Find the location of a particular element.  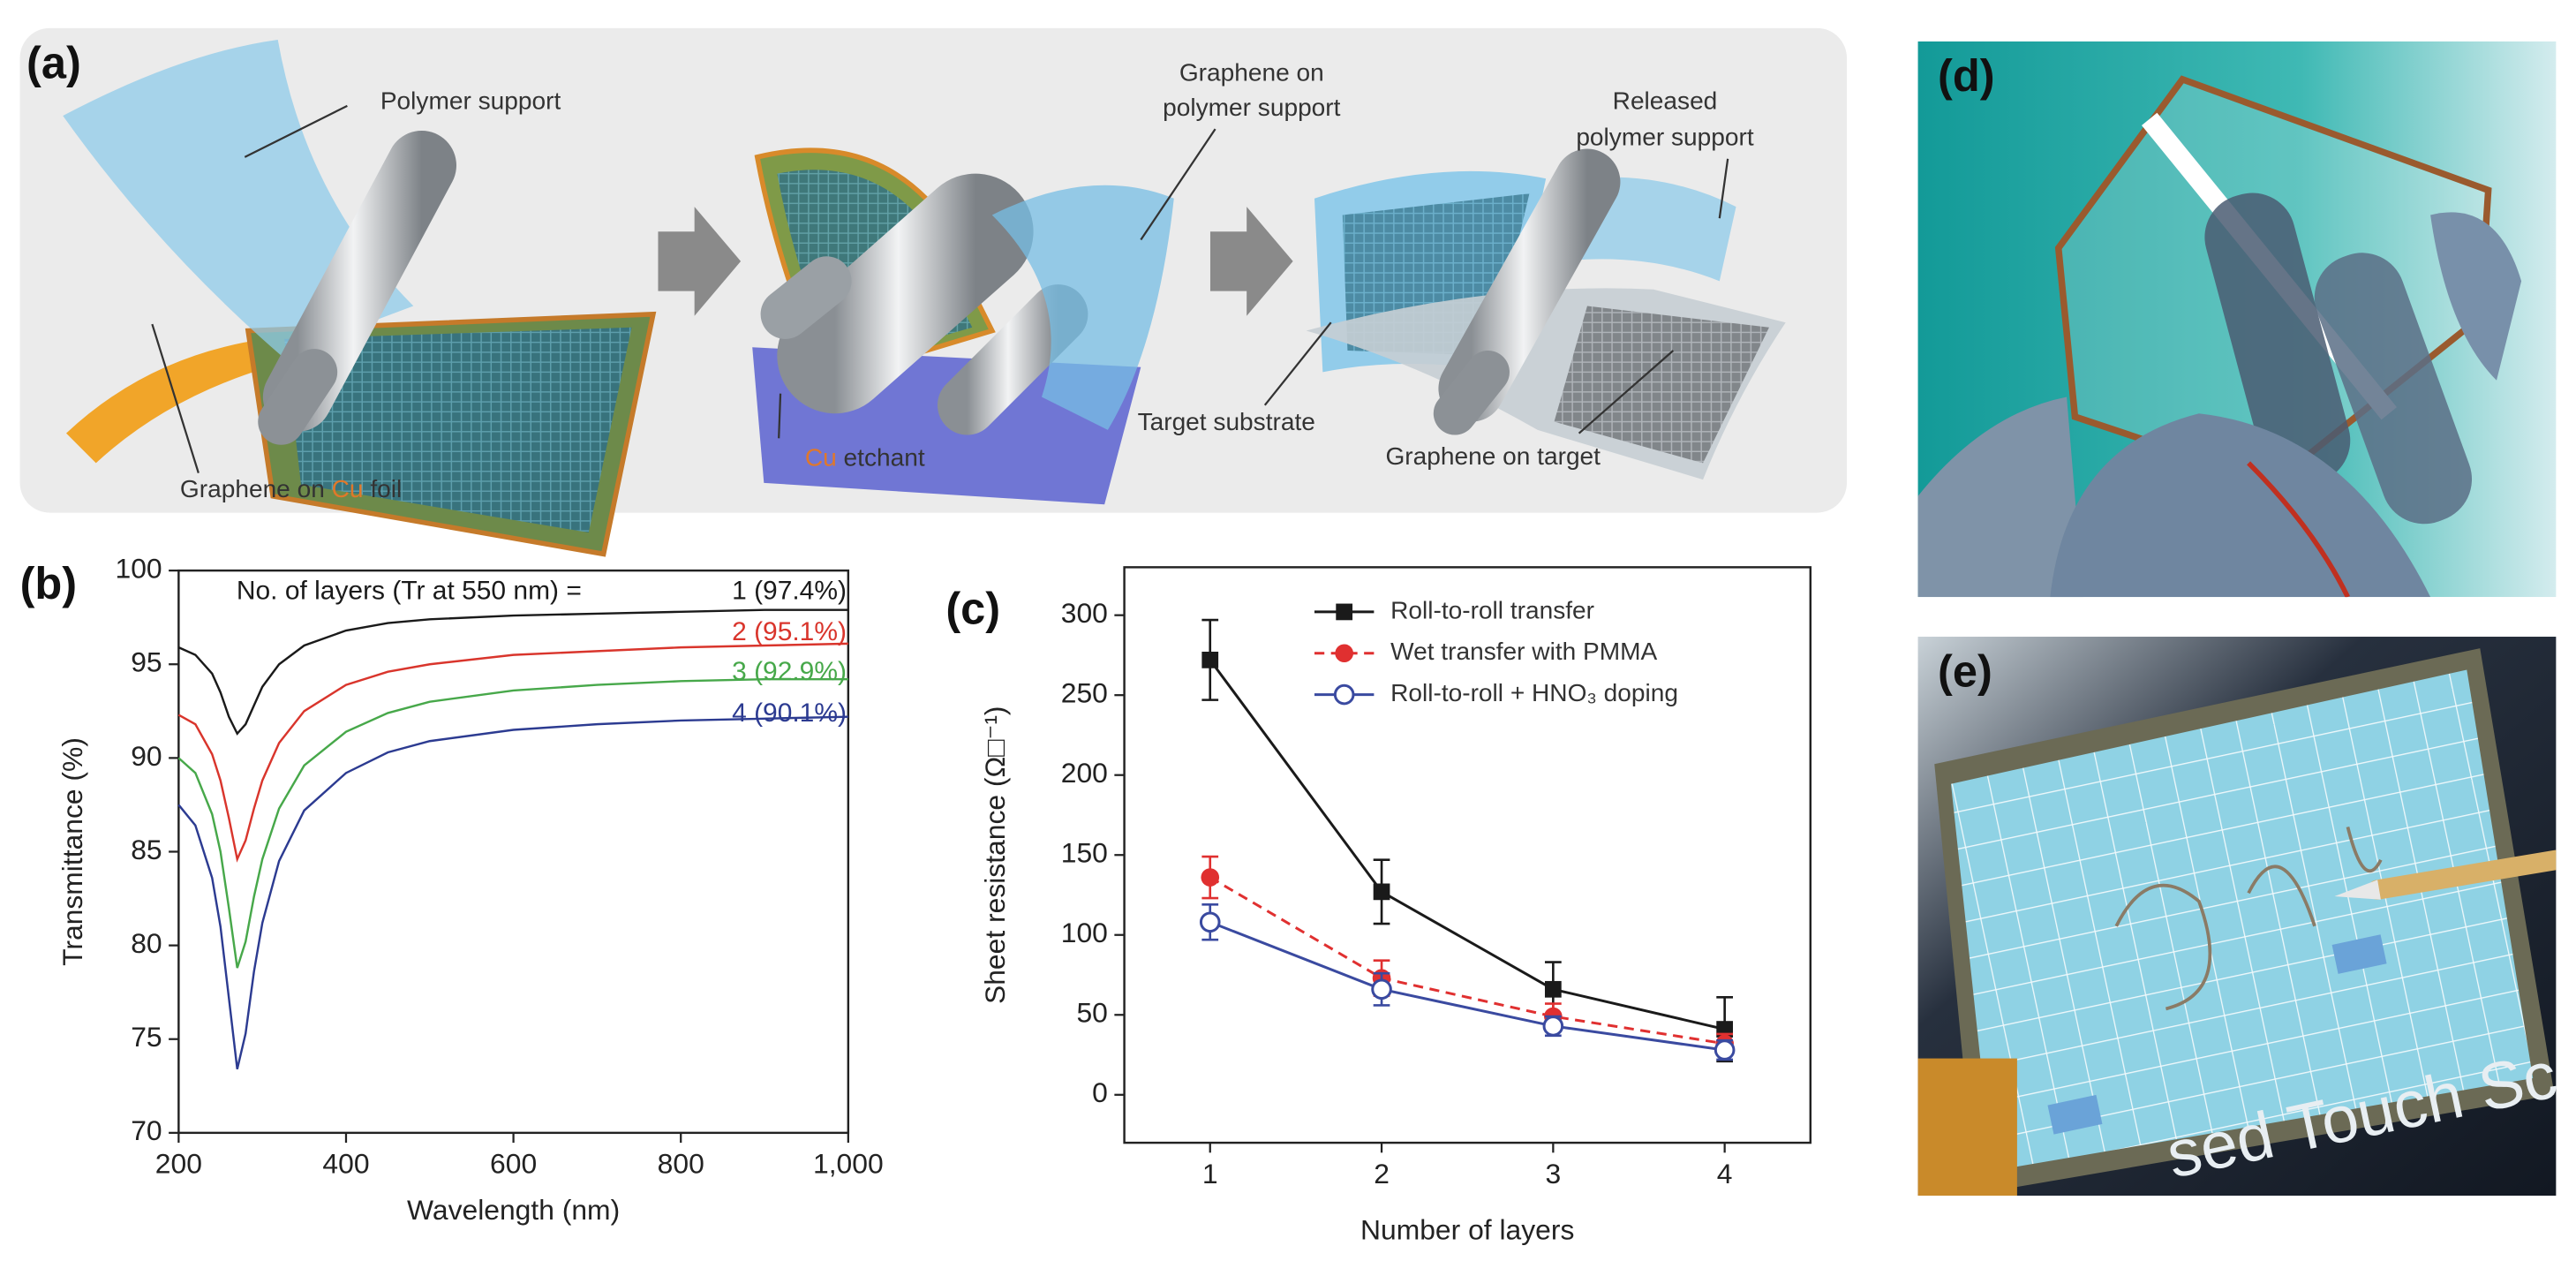

diagram-label: Cu etchant is located at coordinates (858, 458).